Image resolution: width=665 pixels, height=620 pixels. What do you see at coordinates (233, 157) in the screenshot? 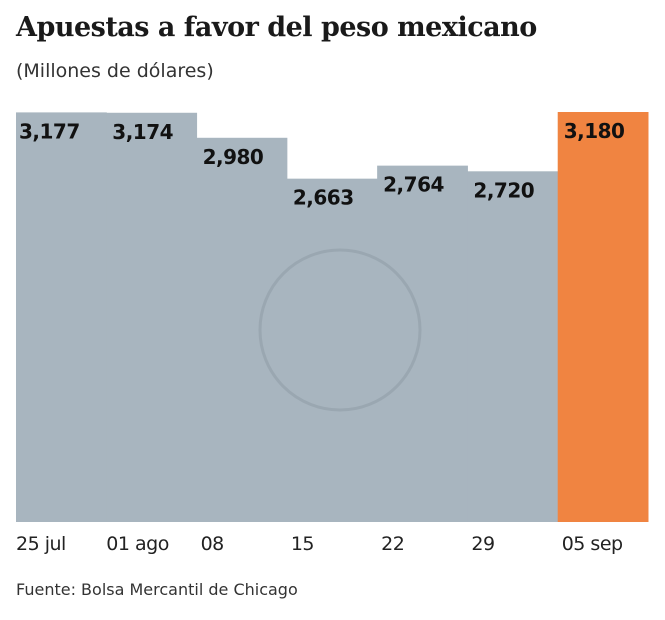
I see `value-label: 2,980` at bounding box center [233, 157].